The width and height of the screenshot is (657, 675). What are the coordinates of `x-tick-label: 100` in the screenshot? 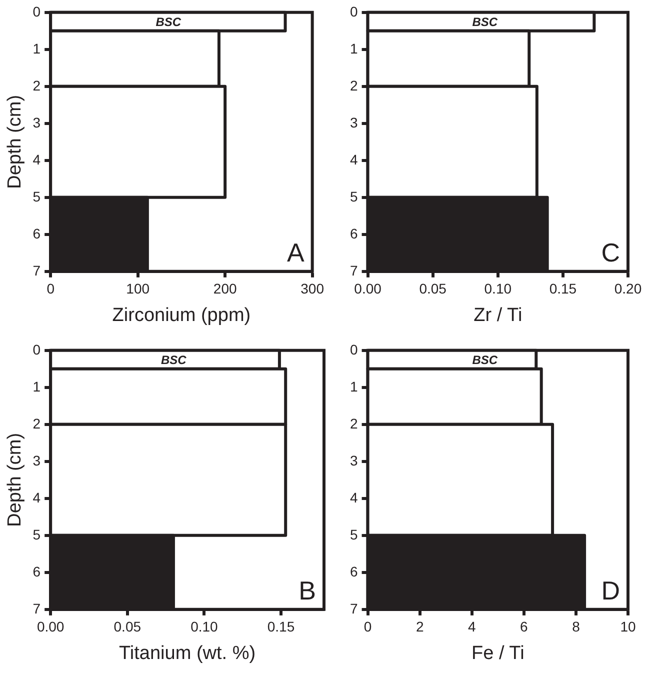 It's located at (138, 288).